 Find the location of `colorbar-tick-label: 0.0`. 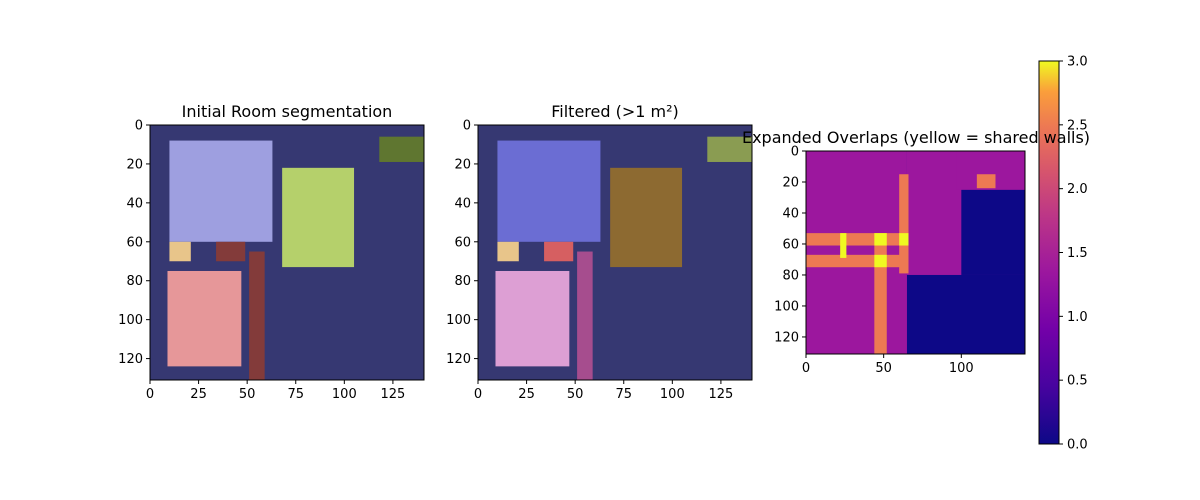

colorbar-tick-label: 0.0 is located at coordinates (1077, 445).